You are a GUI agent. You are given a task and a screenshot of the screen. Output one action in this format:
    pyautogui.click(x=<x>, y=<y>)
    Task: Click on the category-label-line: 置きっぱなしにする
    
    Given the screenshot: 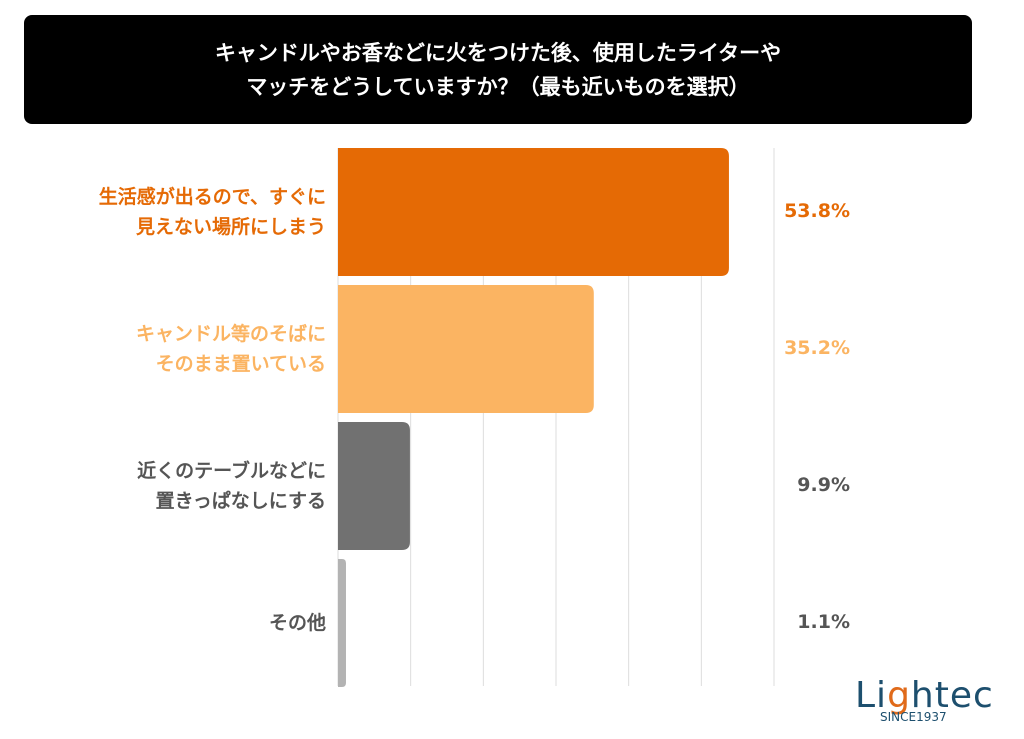 What is the action you would take?
    pyautogui.click(x=240, y=501)
    